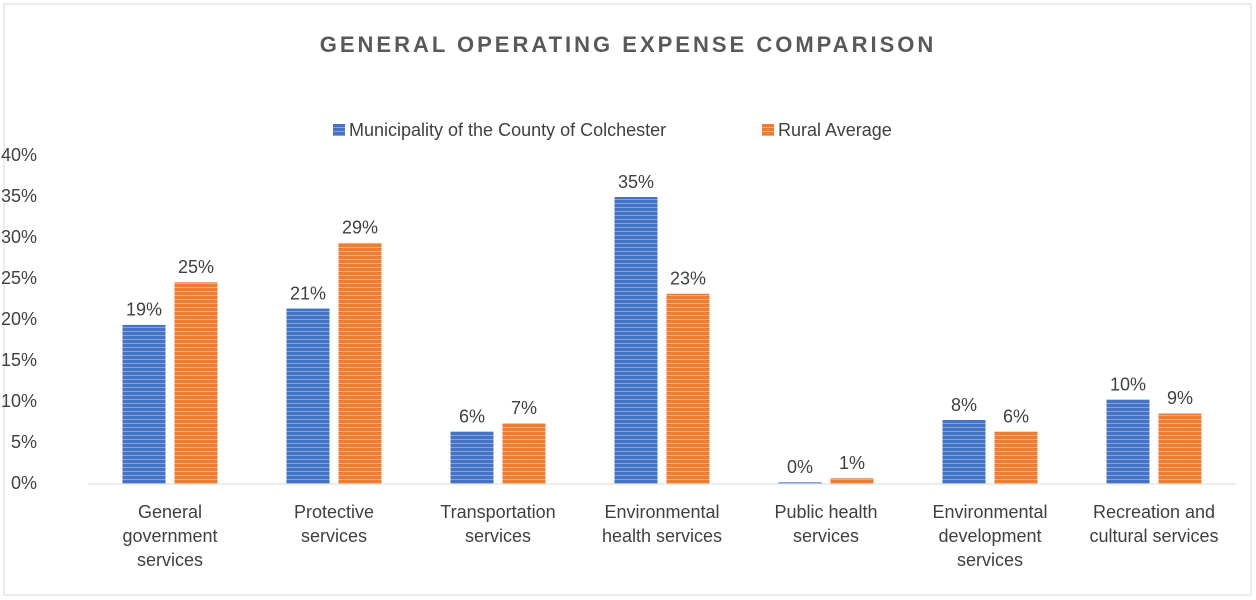  I want to click on chart-title: GENERAL OPERATING EXPENSE COMPARISON, so click(628, 44).